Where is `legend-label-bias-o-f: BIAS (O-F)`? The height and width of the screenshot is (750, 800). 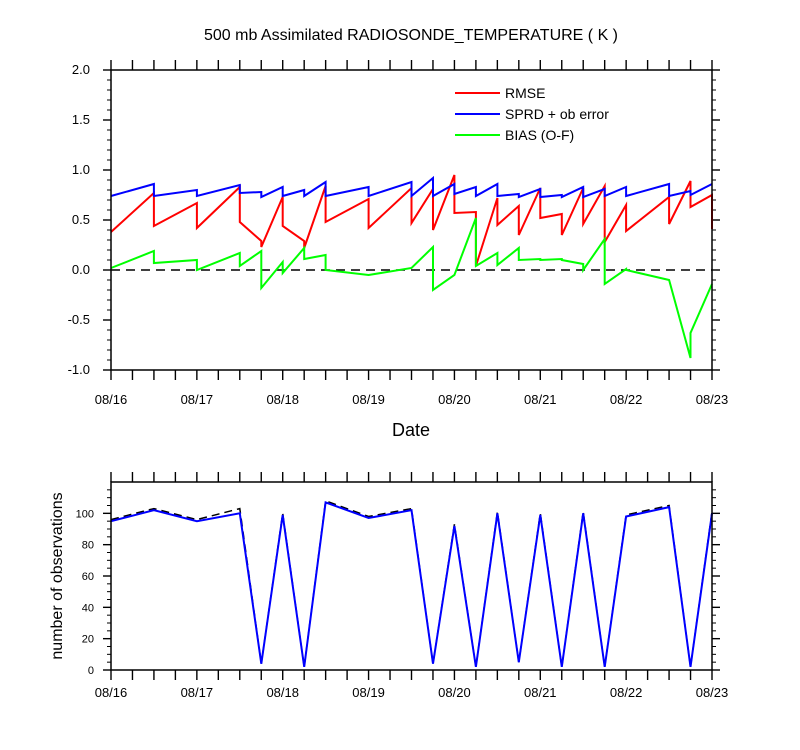 legend-label-bias-o-f: BIAS (O-F) is located at coordinates (539, 135).